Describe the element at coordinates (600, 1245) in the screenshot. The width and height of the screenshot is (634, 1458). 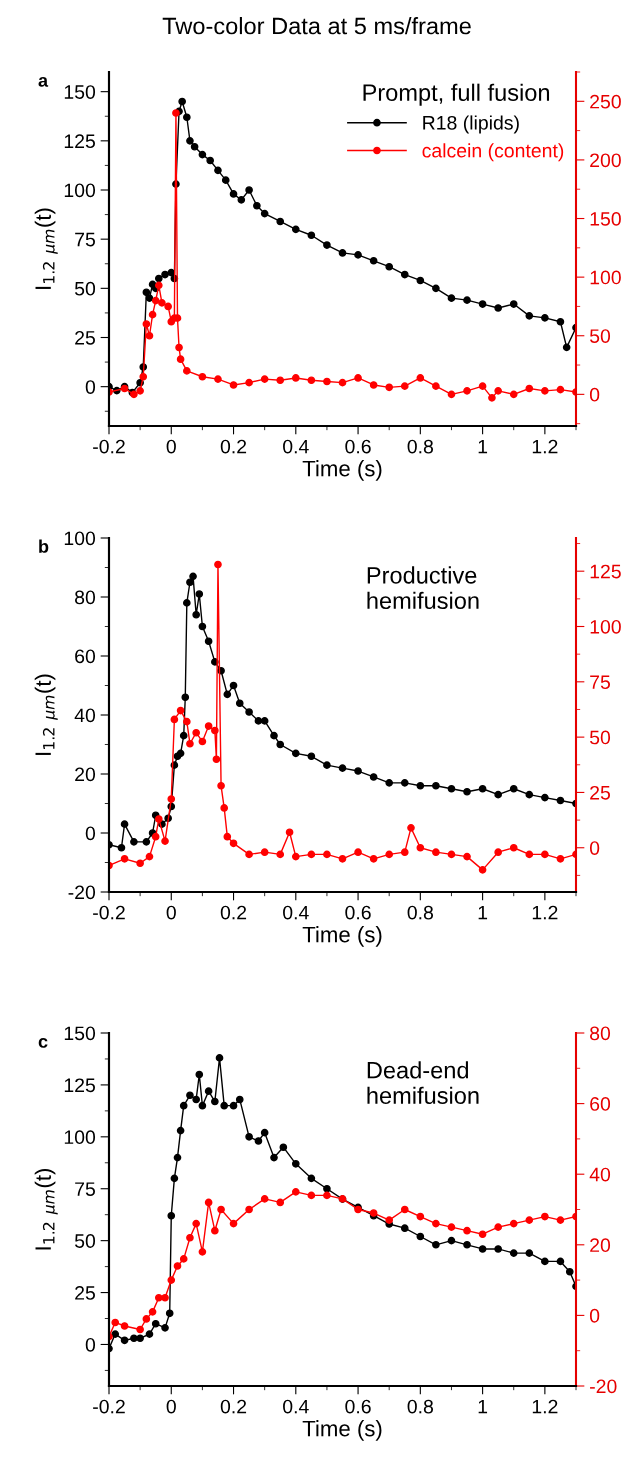
I see `y2-tick-label: 20` at that location.